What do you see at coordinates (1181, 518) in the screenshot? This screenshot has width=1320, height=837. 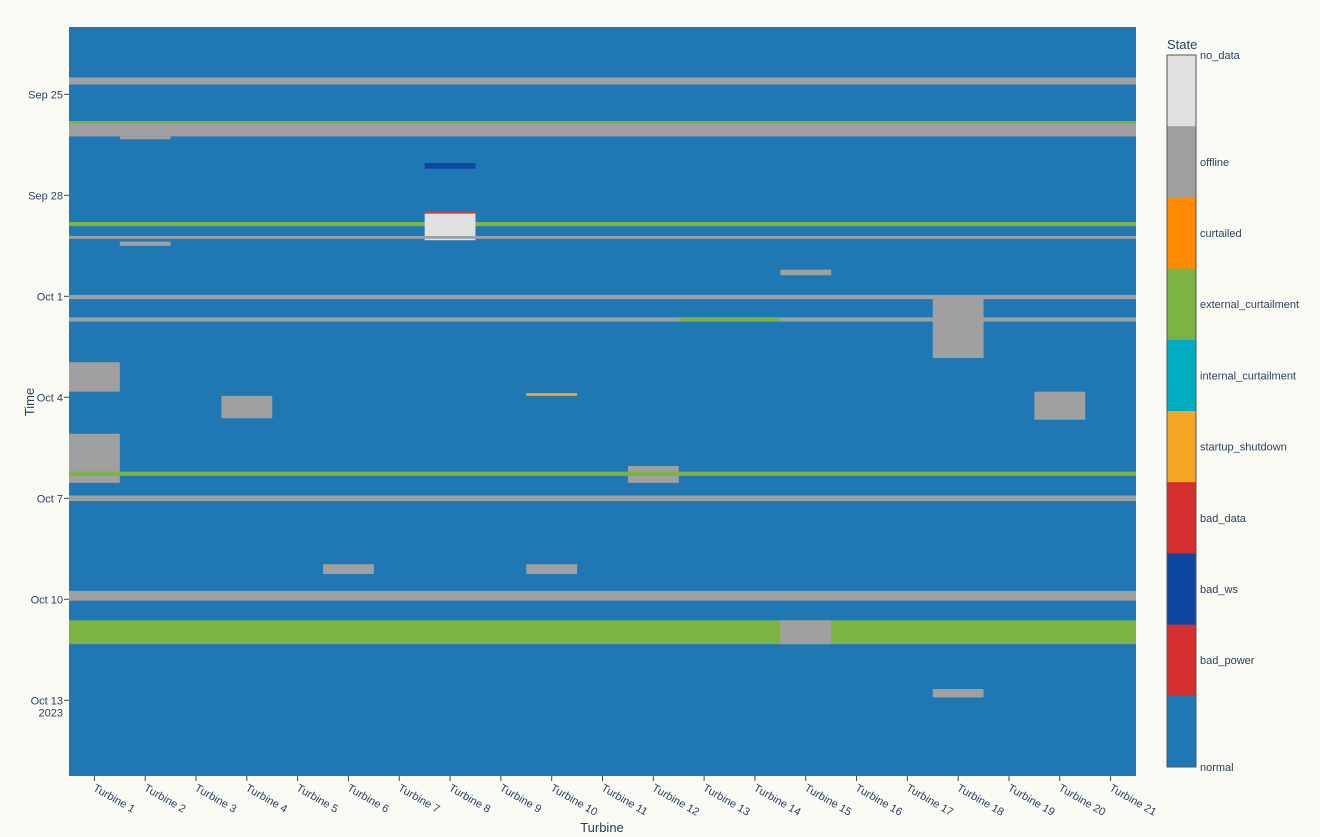 I see `legend-swatch-bad_data` at bounding box center [1181, 518].